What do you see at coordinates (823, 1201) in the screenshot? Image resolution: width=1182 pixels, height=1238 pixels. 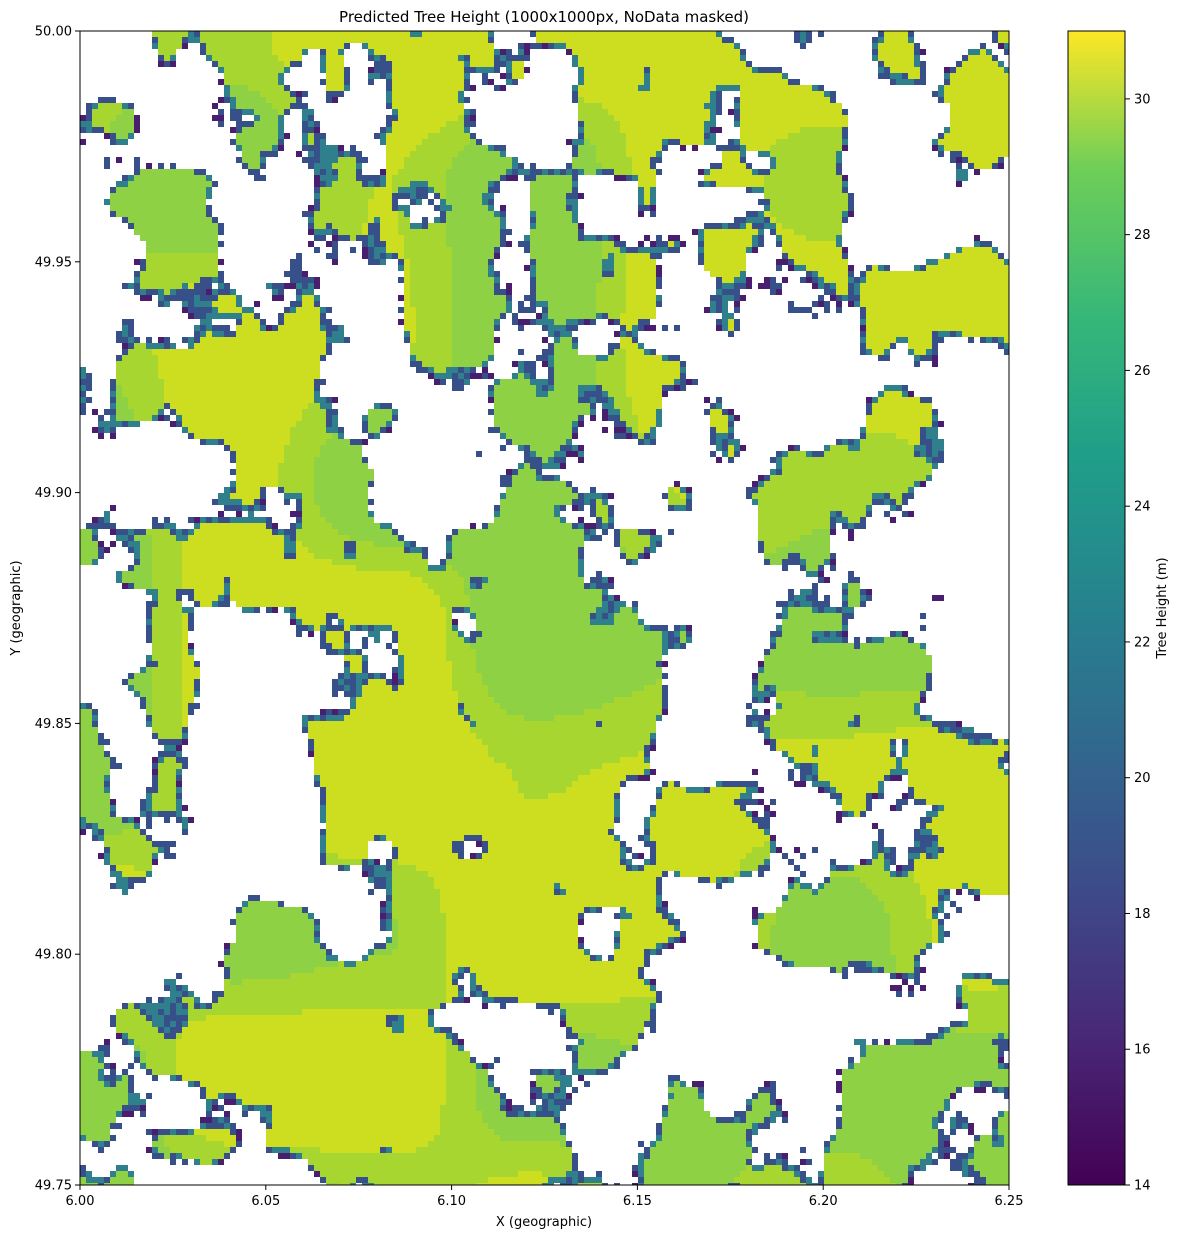 I see `x-tick-label: 6.20` at bounding box center [823, 1201].